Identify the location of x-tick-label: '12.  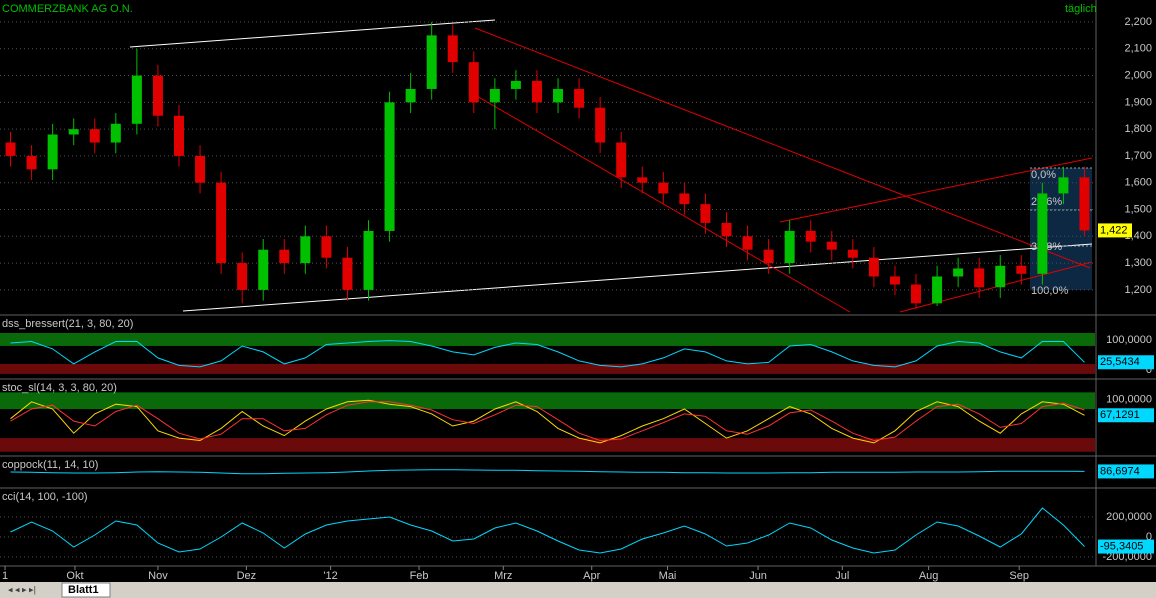
(330, 576).